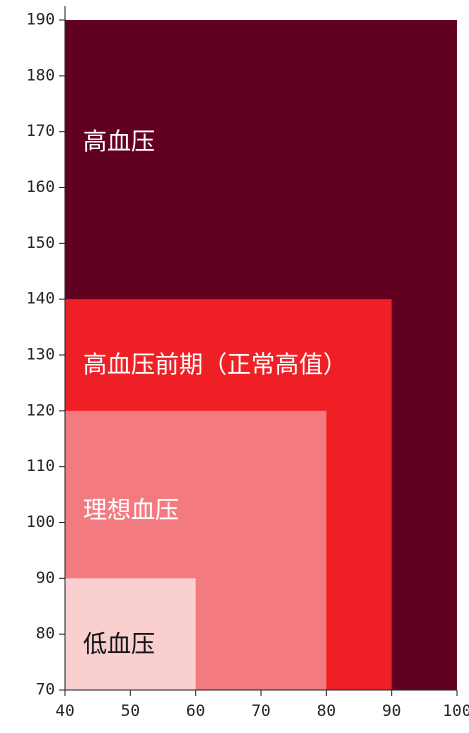 The width and height of the screenshot is (469, 733). Describe the element at coordinates (40, 465) in the screenshot. I see `y-tick-label-4: 110` at that location.